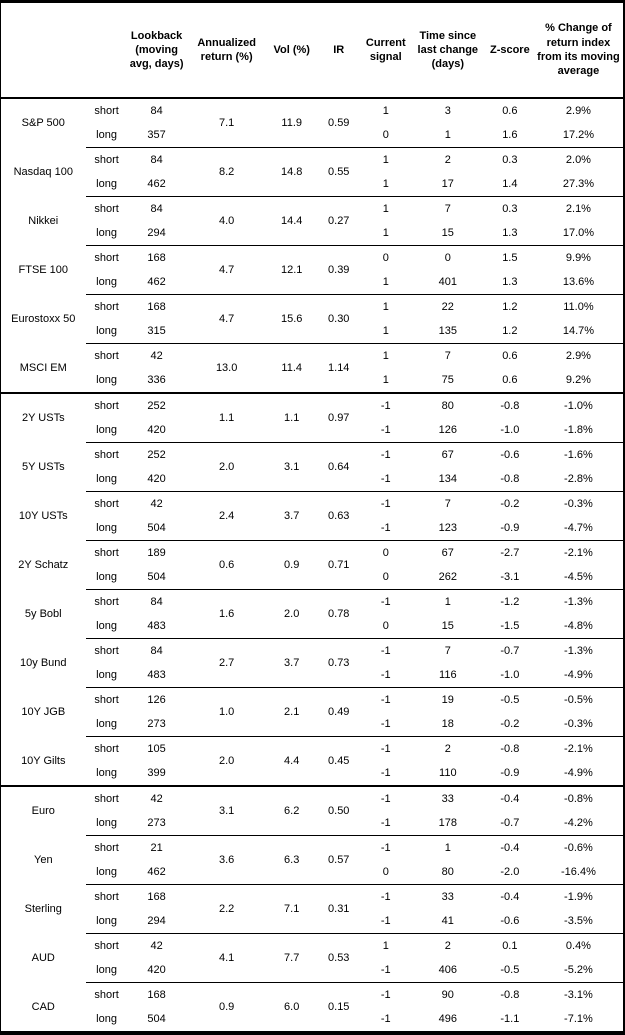  I want to click on instrument-row-short: FTSE 100 short 168 4.7 12.1 0.39 0 0 1.5 9.9%, so click(312, 270).